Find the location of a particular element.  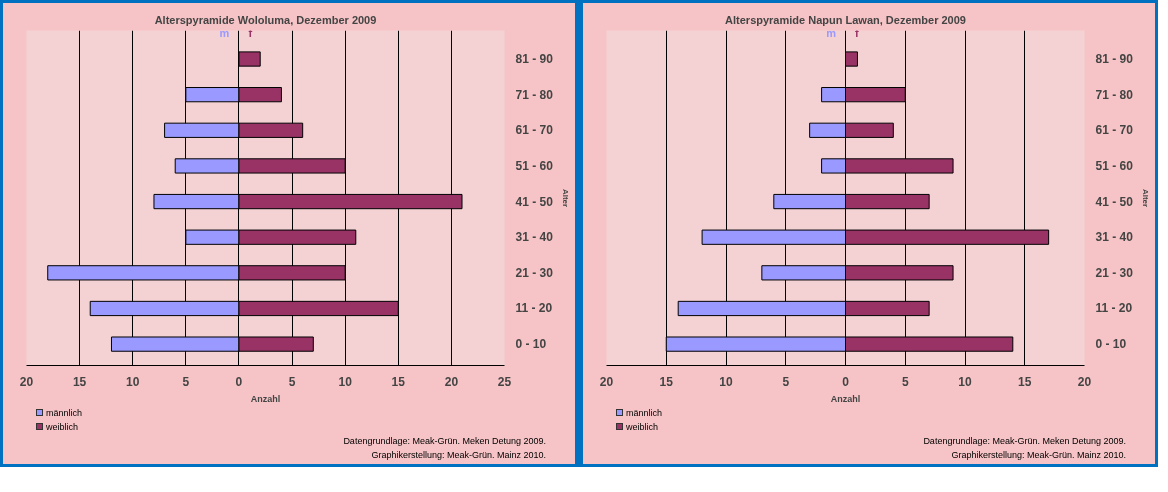

chart-title: Alterspyramide Napun Lawan, Dezember 2009 is located at coordinates (845, 19).